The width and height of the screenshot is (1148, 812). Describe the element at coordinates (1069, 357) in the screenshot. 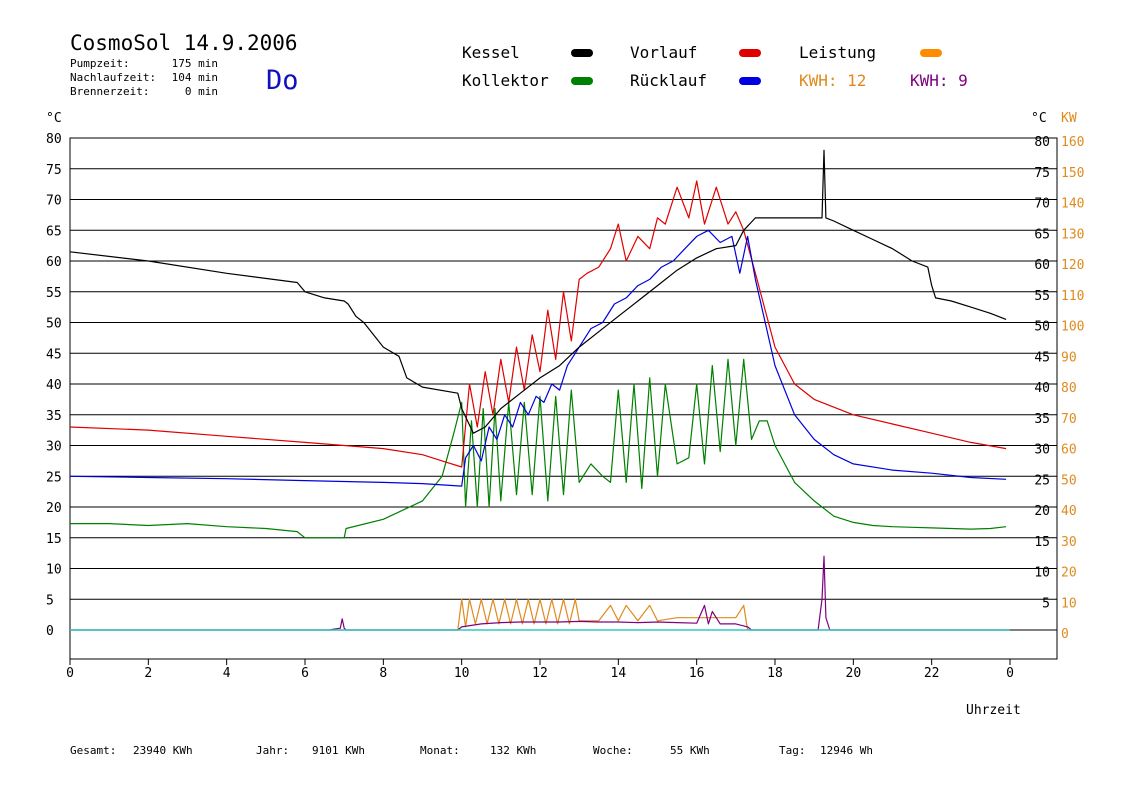

I see `kw-tick-label: 90` at that location.